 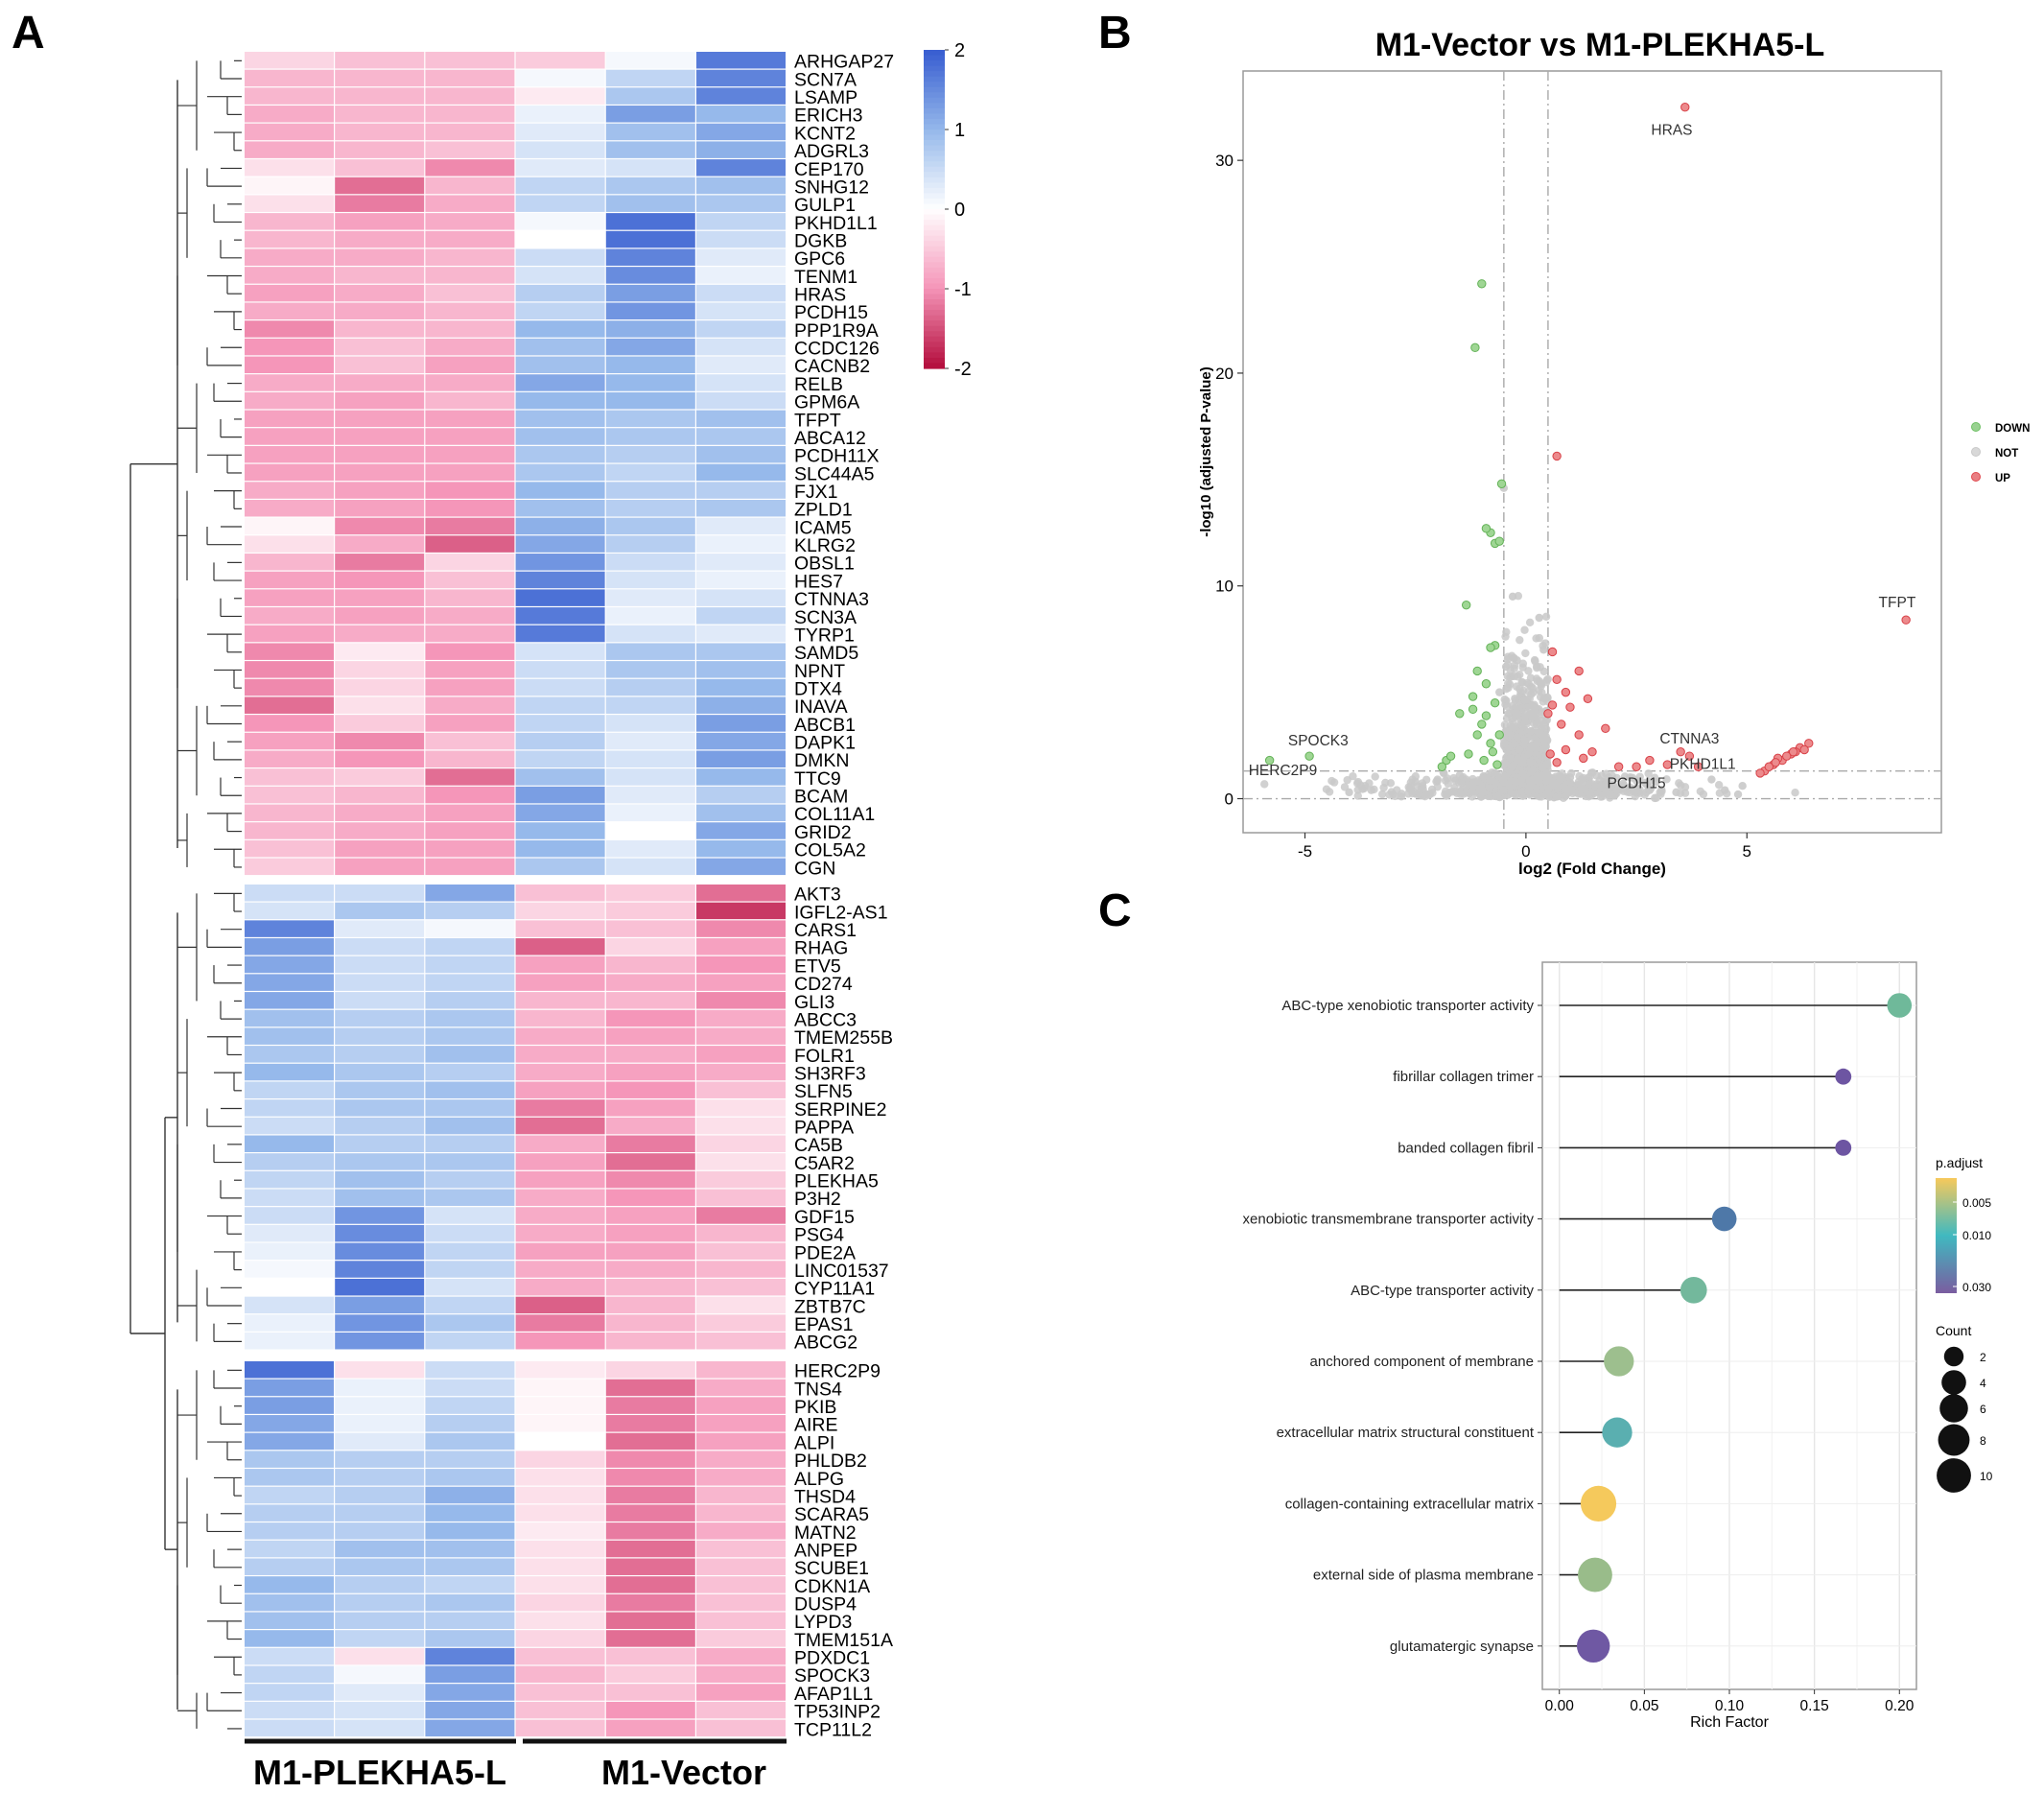 I want to click on gene-annotation: HRAS, so click(x=1671, y=131).